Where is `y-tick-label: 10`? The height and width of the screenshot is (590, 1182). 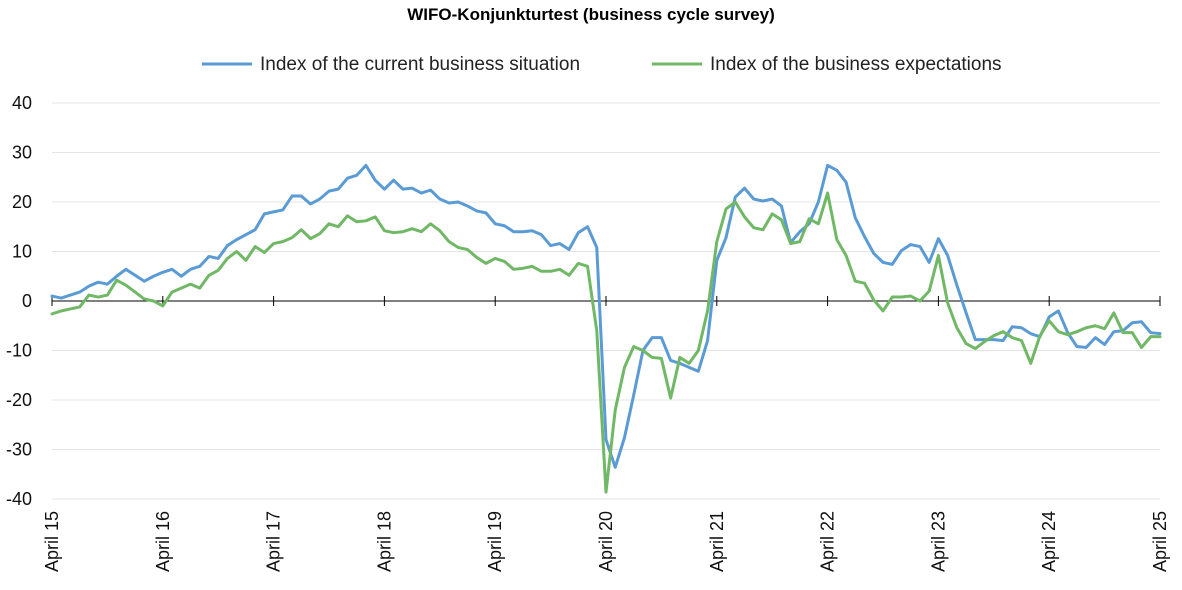
y-tick-label: 10 is located at coordinates (22, 252).